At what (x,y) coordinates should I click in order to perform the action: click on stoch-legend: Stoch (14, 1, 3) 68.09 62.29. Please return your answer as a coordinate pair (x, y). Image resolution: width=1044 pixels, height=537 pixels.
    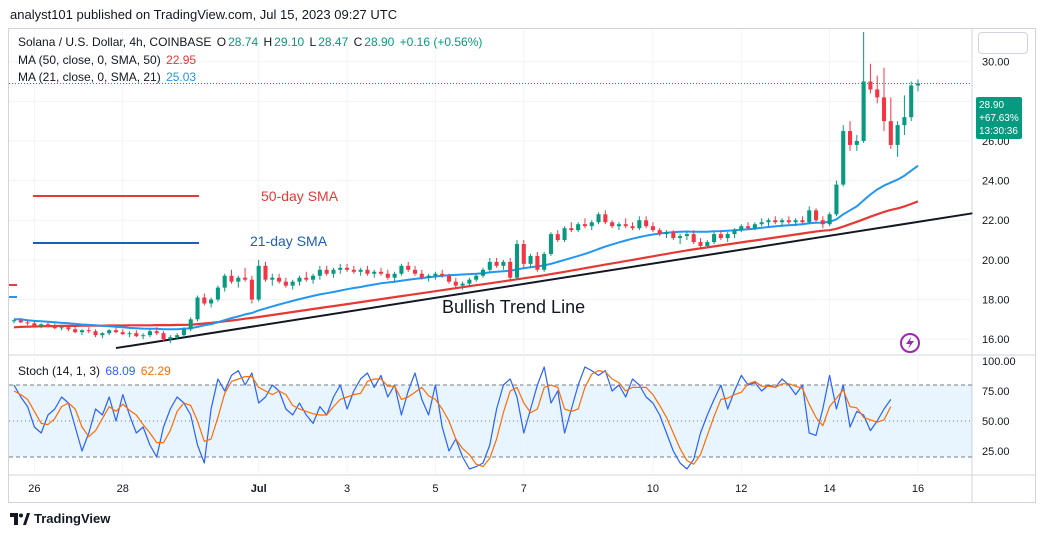
    Looking at the image, I should click on (95, 371).